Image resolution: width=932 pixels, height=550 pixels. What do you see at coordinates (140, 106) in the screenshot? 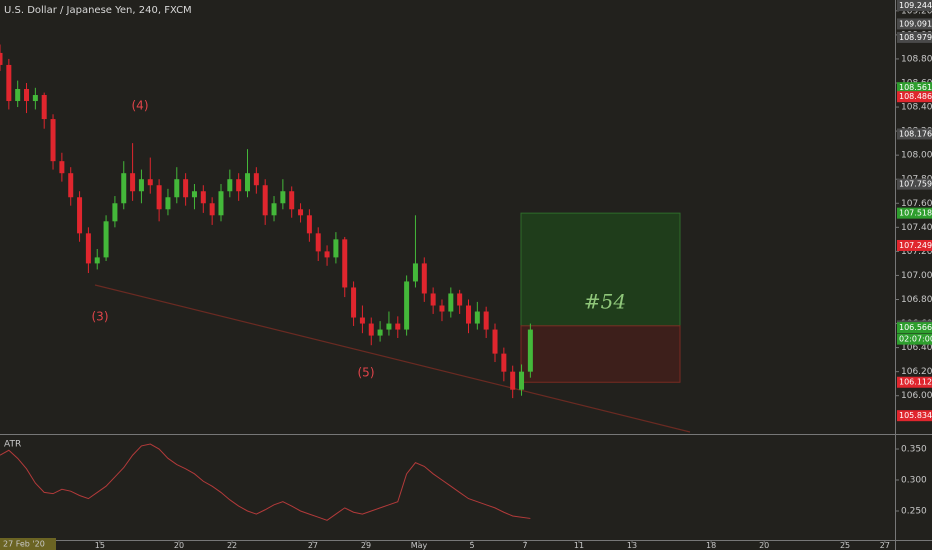
I see `wave-label: (4)` at bounding box center [140, 106].